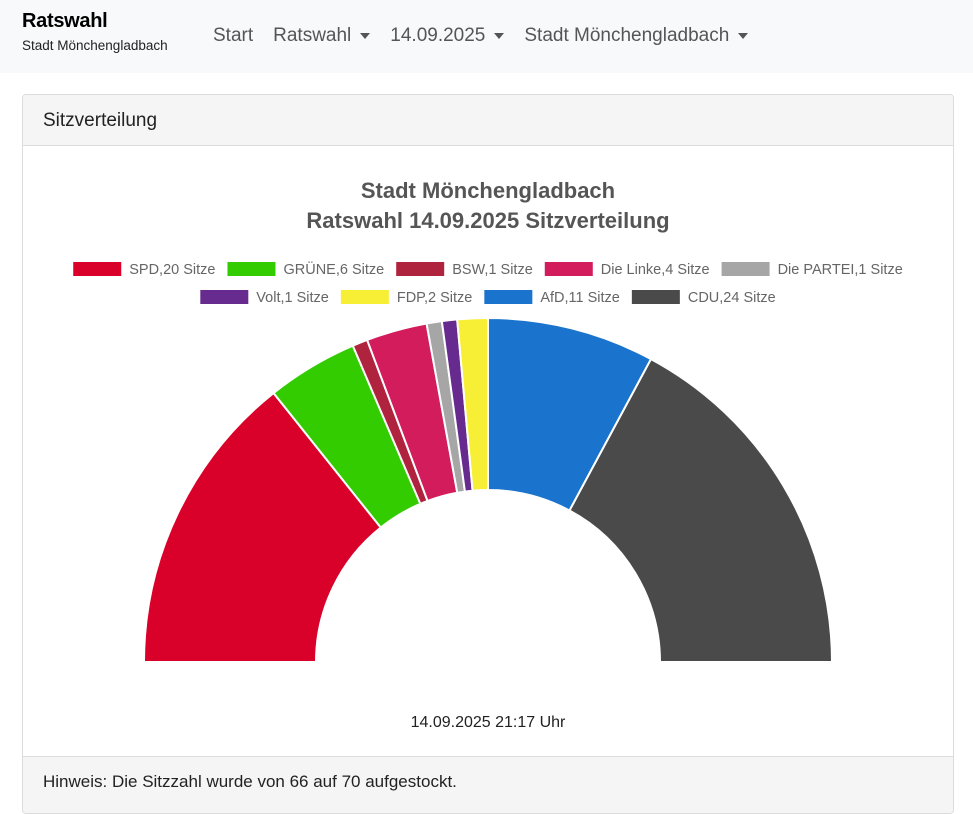  I want to click on chart-title-line1: Stadt Mönchengladbach, so click(488, 190).